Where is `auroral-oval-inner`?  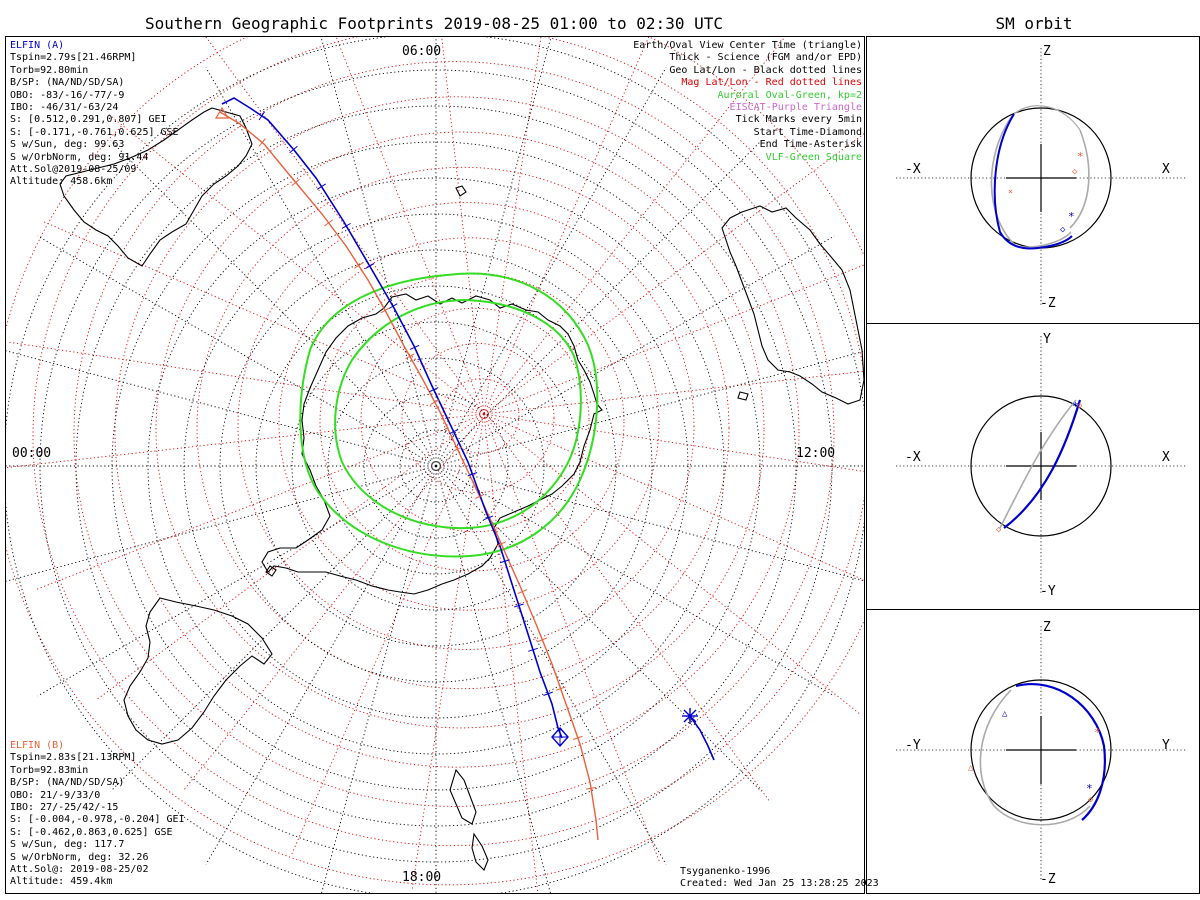
auroral-oval-inner is located at coordinates (458, 414).